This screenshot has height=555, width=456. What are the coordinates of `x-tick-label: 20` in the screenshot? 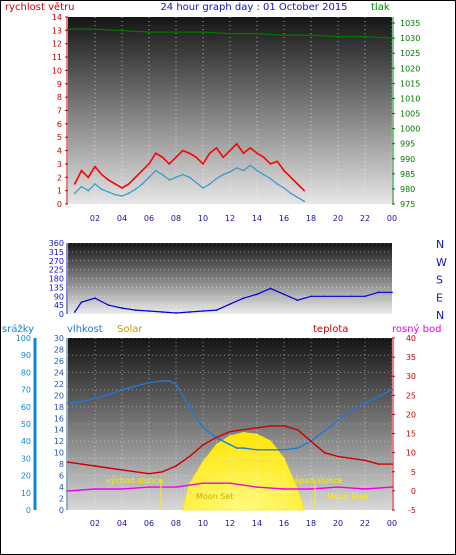 It's located at (338, 523).